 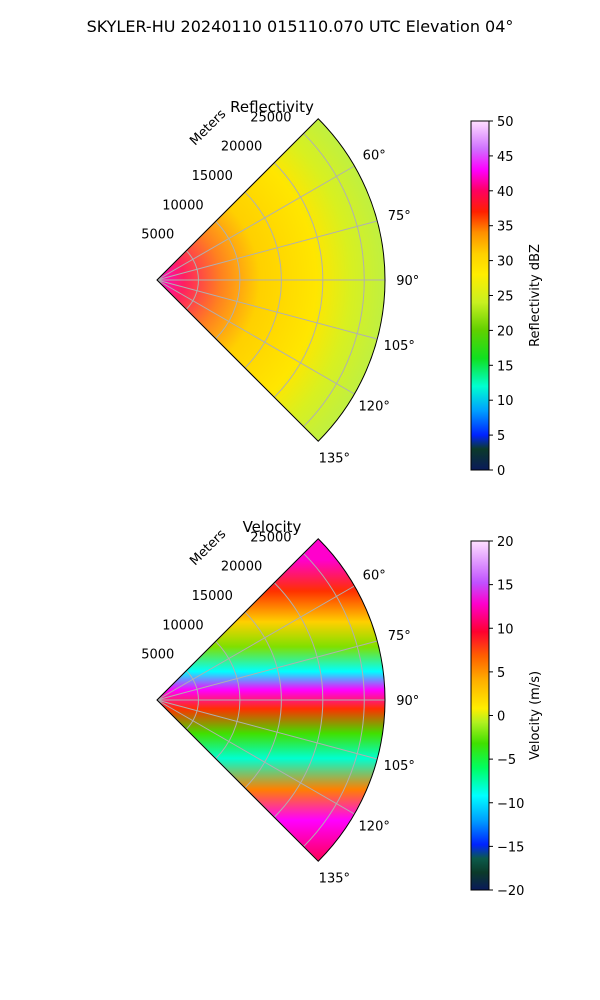 I want to click on panel-title: Reflectivity, so click(x=272, y=107).